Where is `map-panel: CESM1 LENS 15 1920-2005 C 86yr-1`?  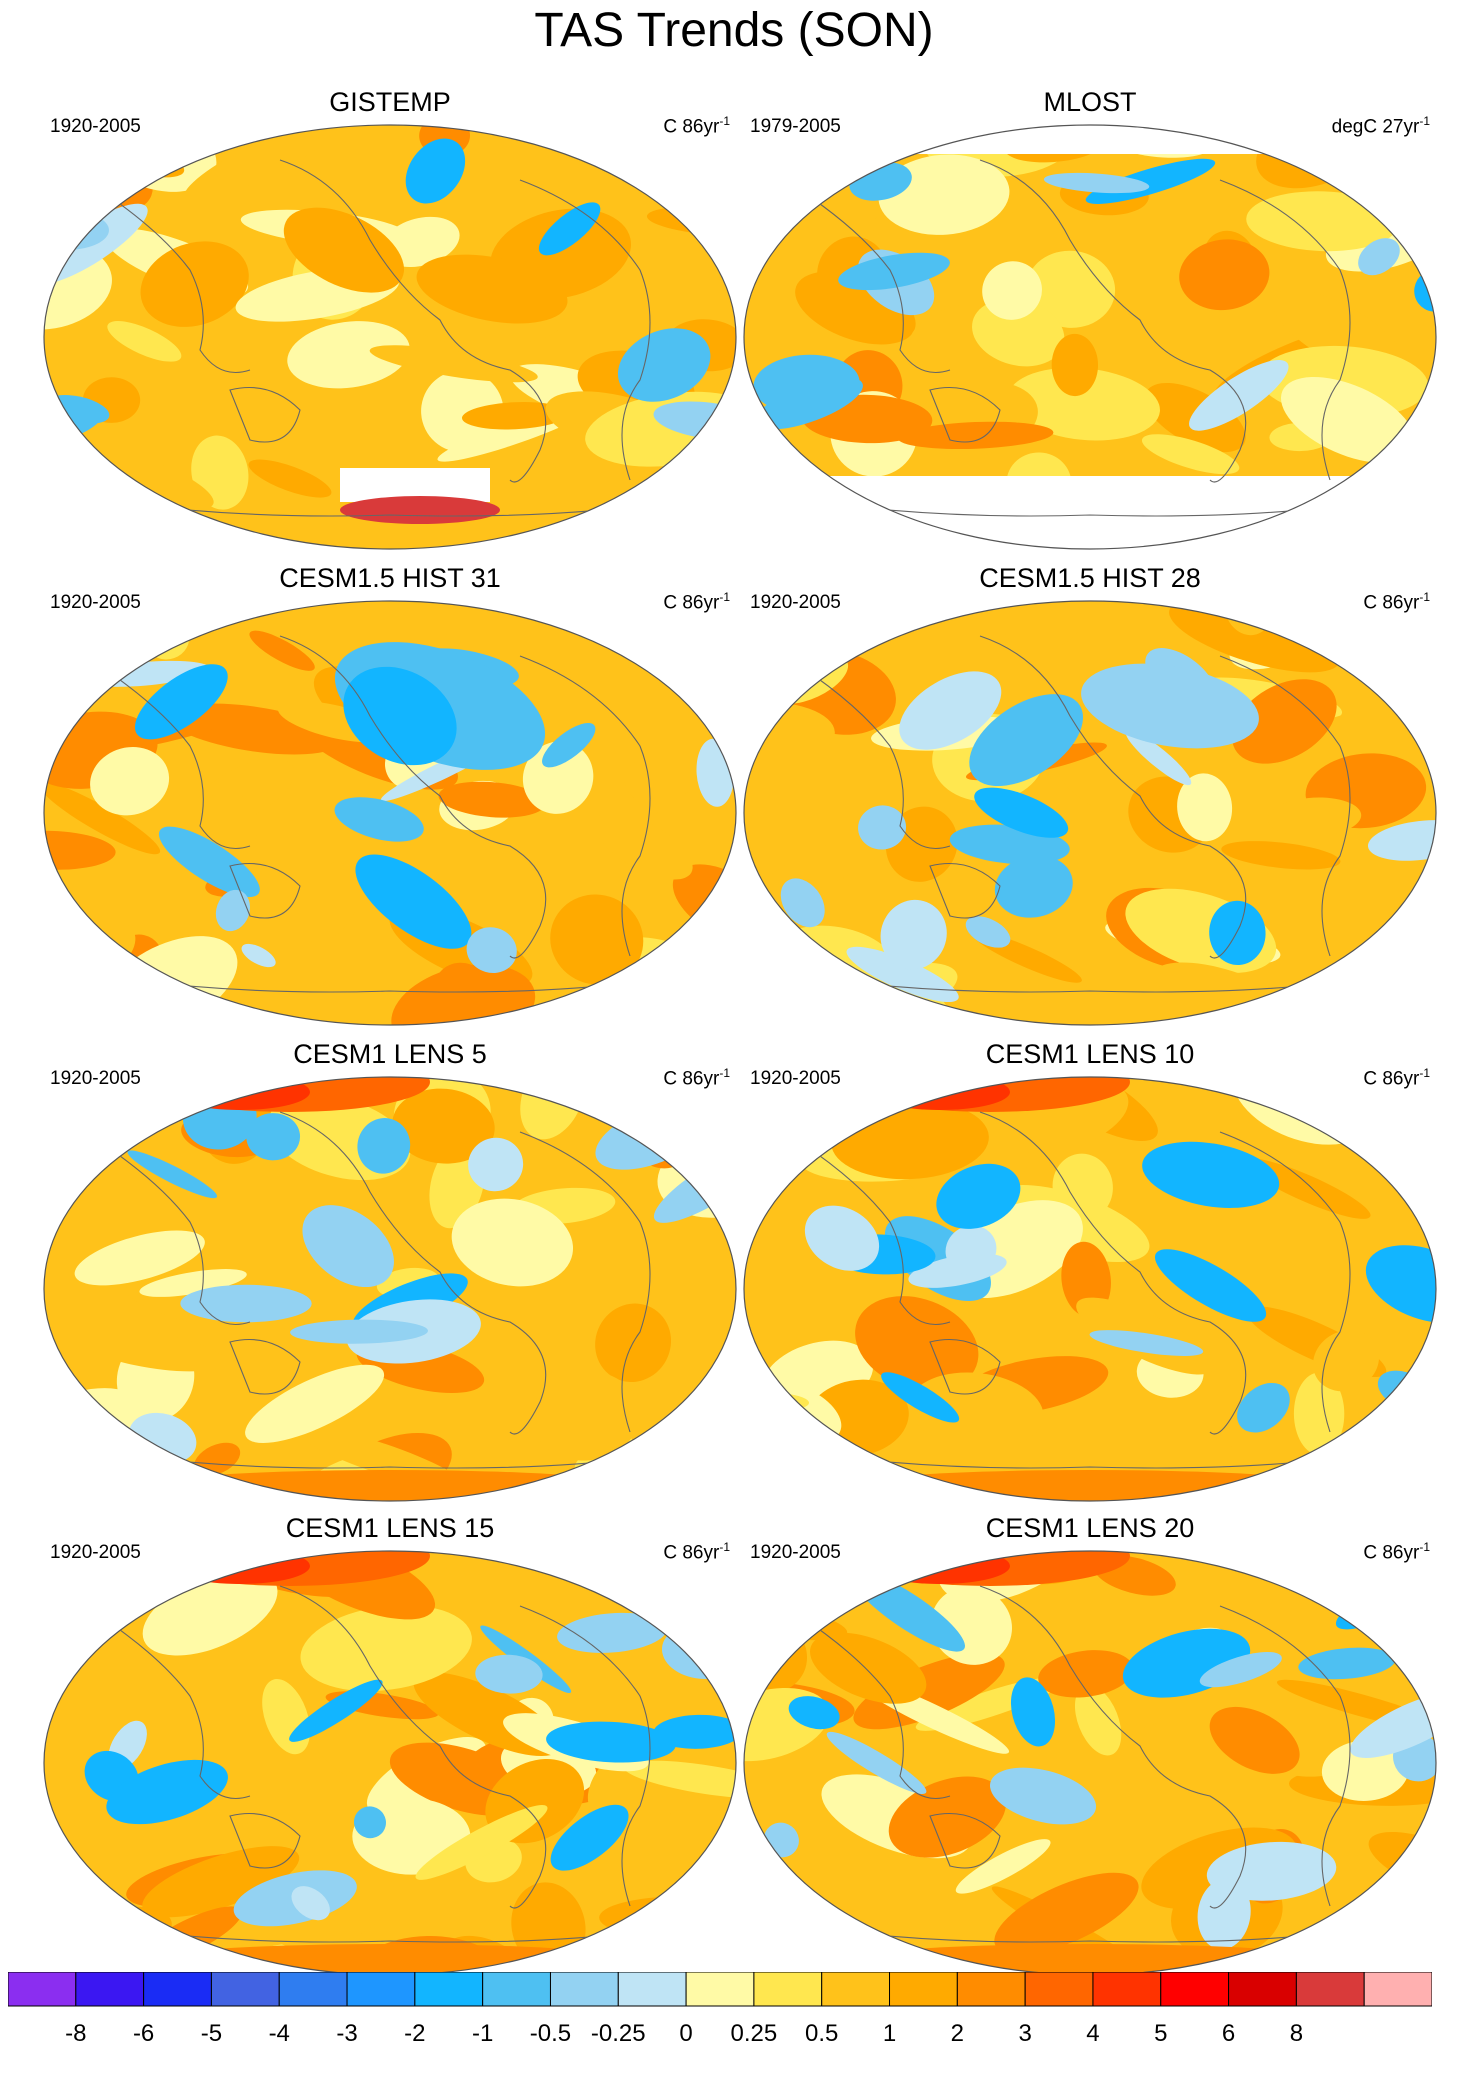
map-panel: CESM1 LENS 15 1920-2005 C 86yr-1 is located at coordinates (390, 1747).